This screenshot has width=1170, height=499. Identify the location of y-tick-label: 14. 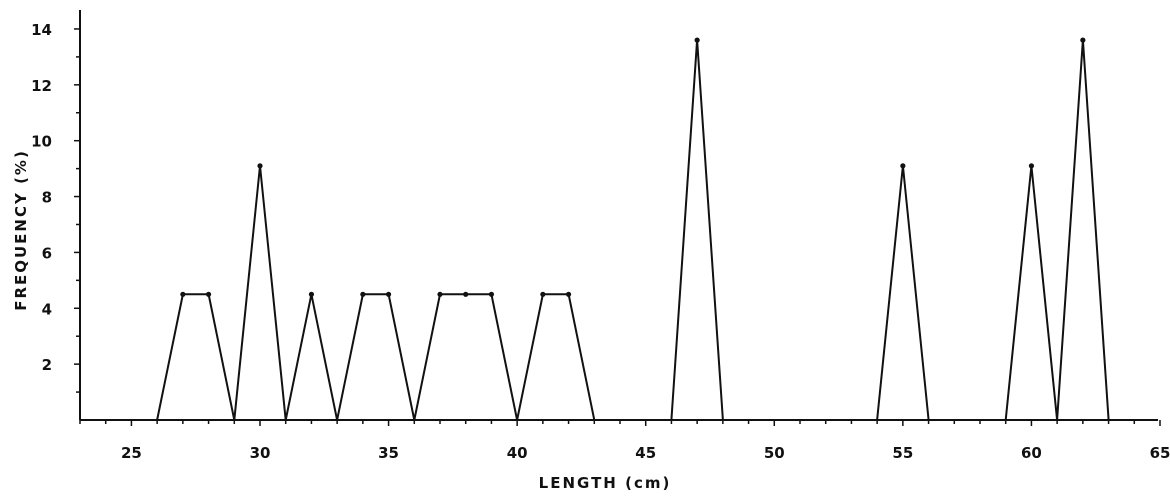
(41, 30).